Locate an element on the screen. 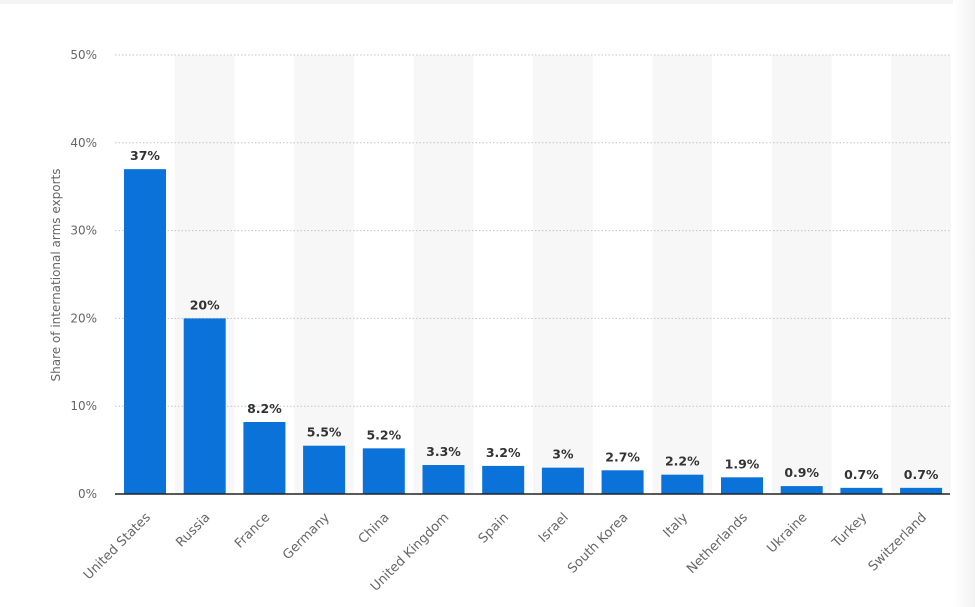  data-label: 20% is located at coordinates (205, 304).